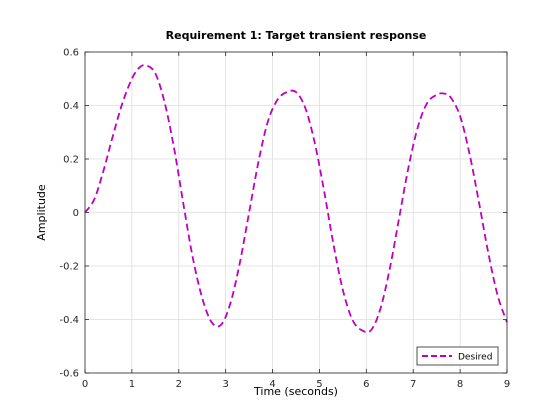 This screenshot has height=420, width=560. Describe the element at coordinates (132, 384) in the screenshot. I see `x-tick-label: 1` at that location.